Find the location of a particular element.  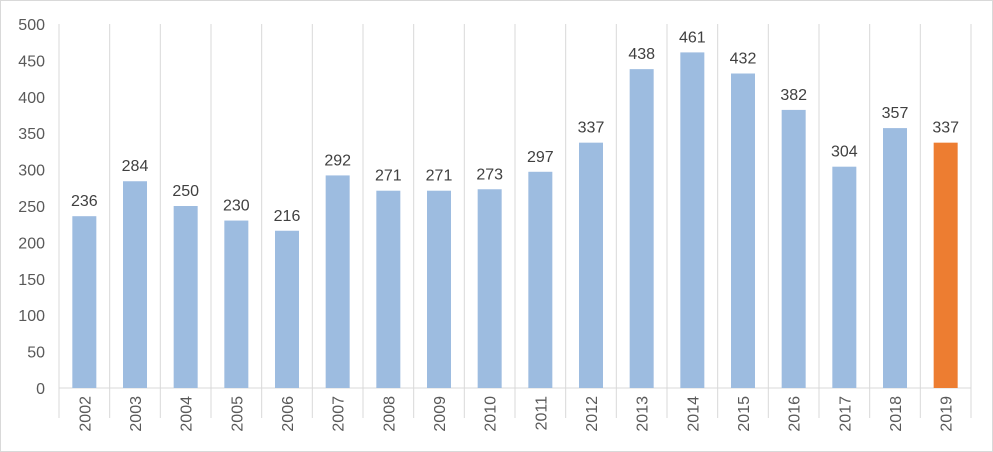

data-label: 438 is located at coordinates (641, 54).